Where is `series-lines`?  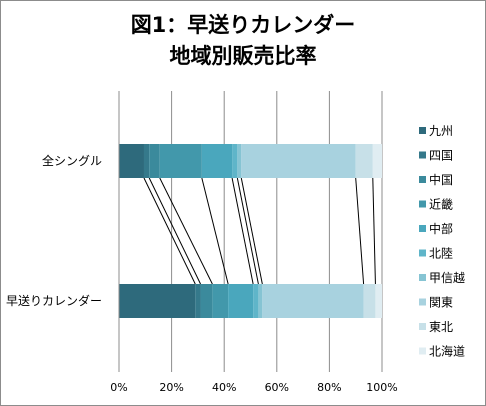 series-lines is located at coordinates (259, 231).